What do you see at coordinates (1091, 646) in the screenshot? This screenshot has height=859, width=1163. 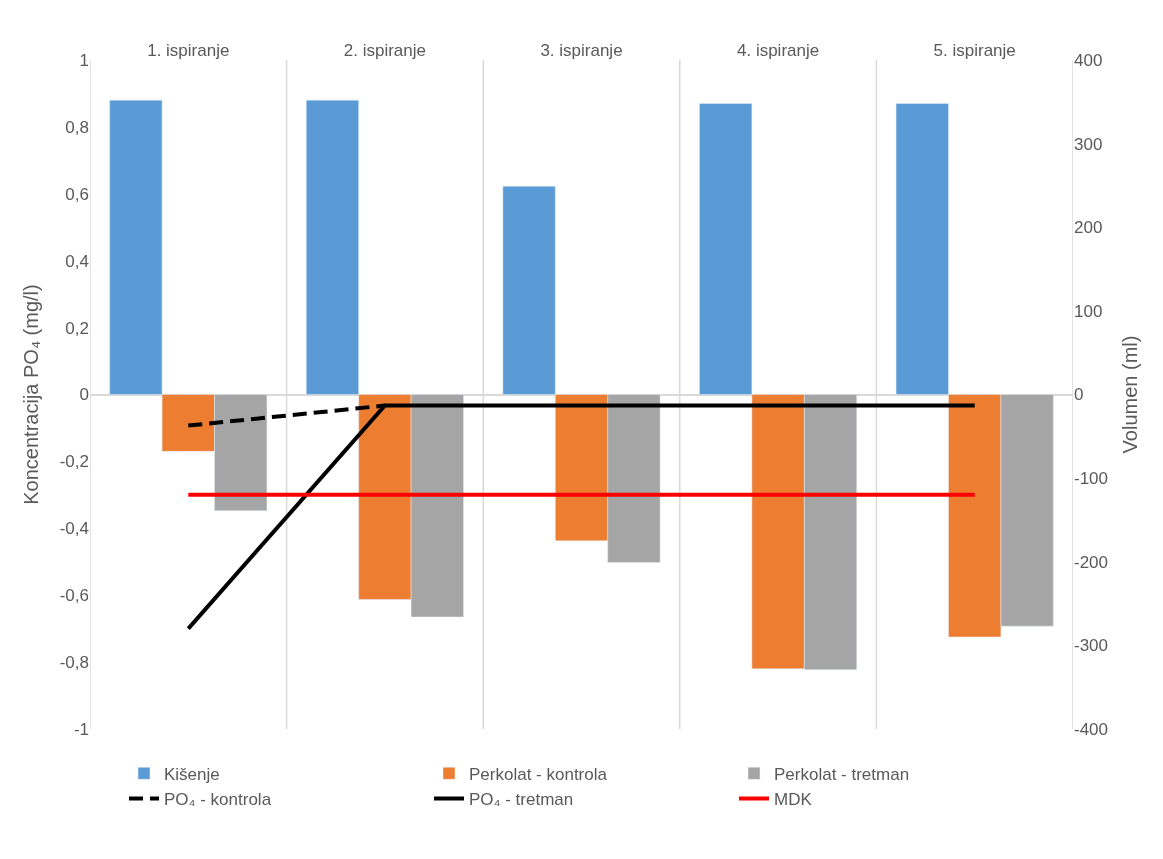 I see `y2-tick-label: -300` at bounding box center [1091, 646].